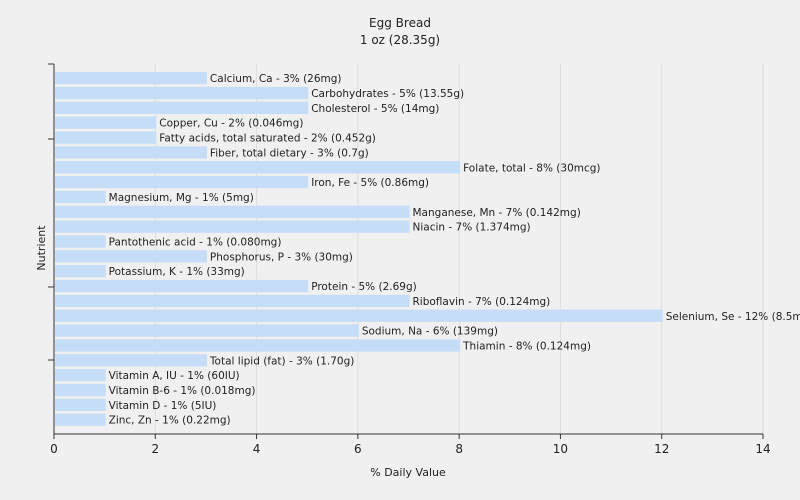  What do you see at coordinates (155, 449) in the screenshot?
I see `x-tick-label: 2` at bounding box center [155, 449].